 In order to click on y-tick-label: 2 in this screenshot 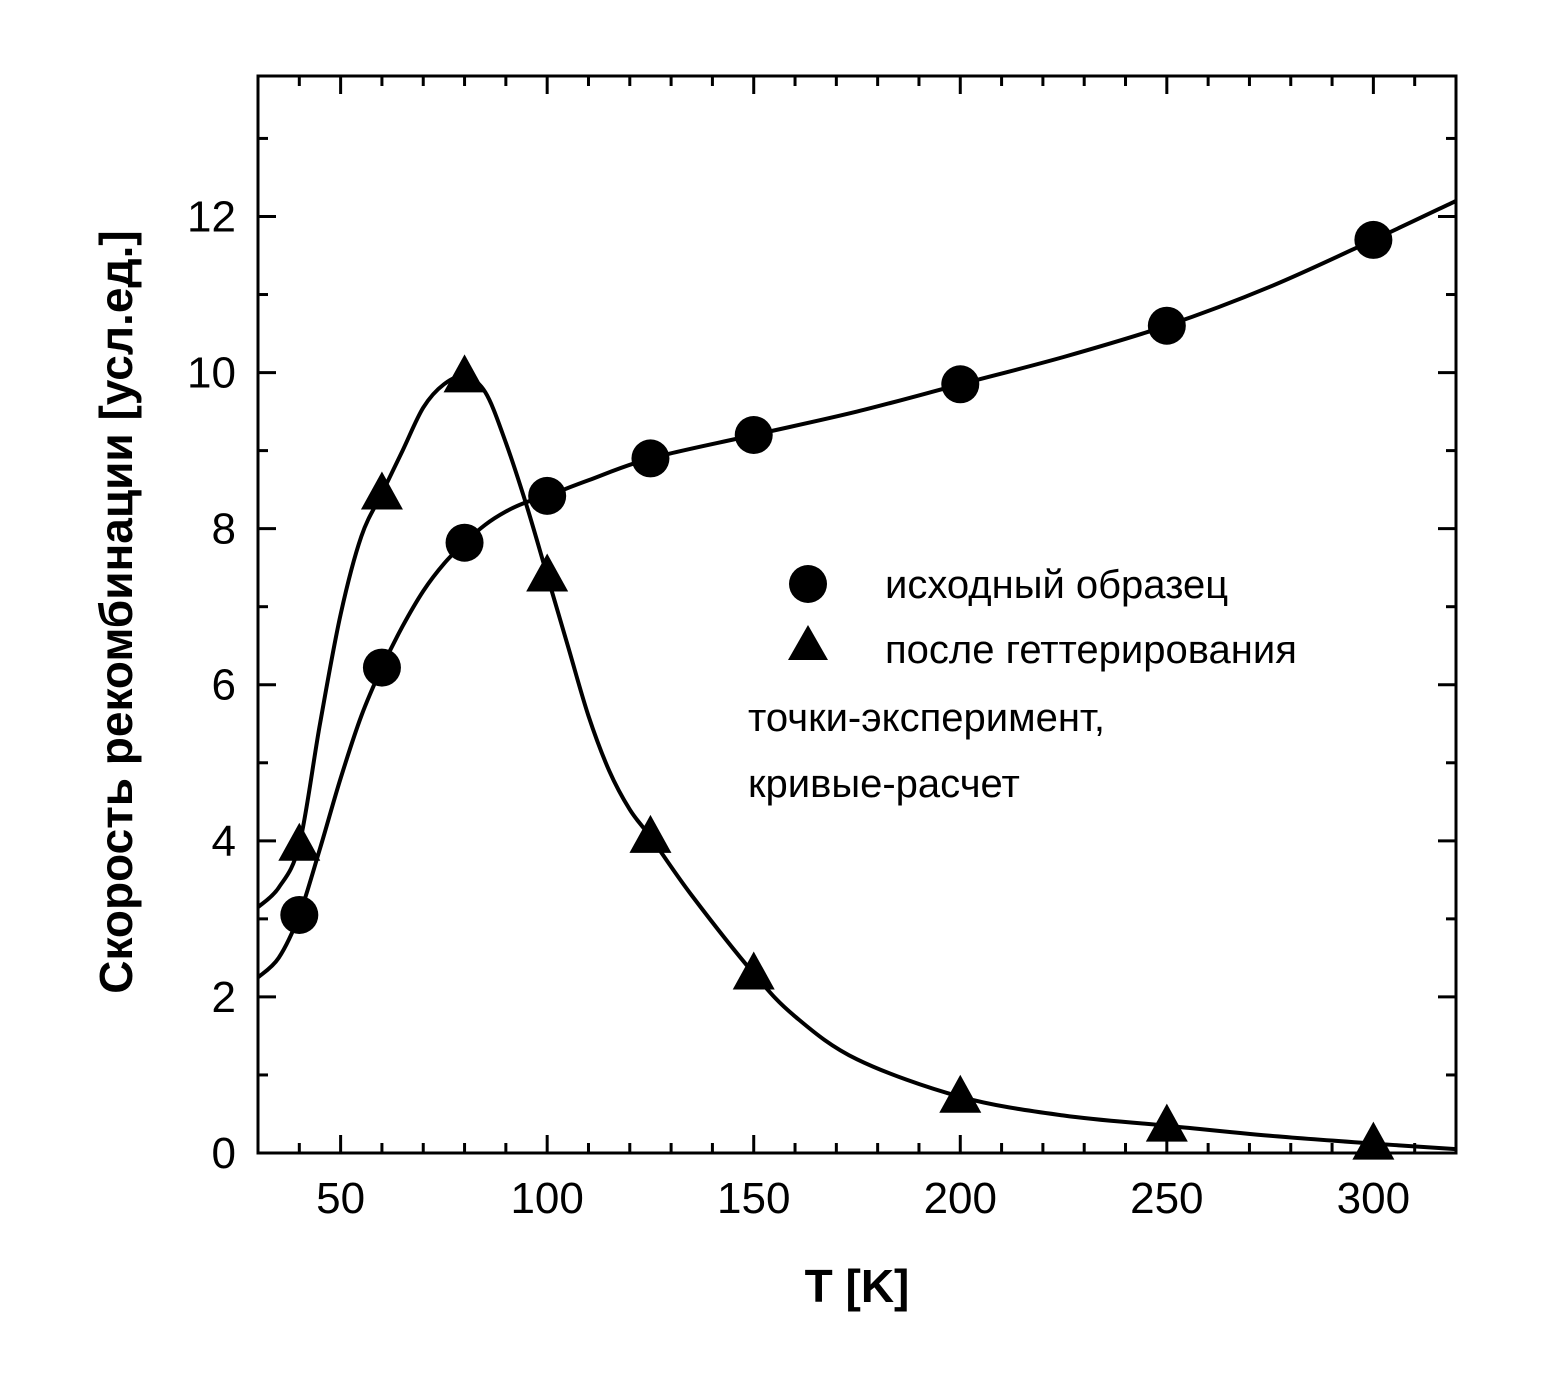, I will do `click(224, 997)`.